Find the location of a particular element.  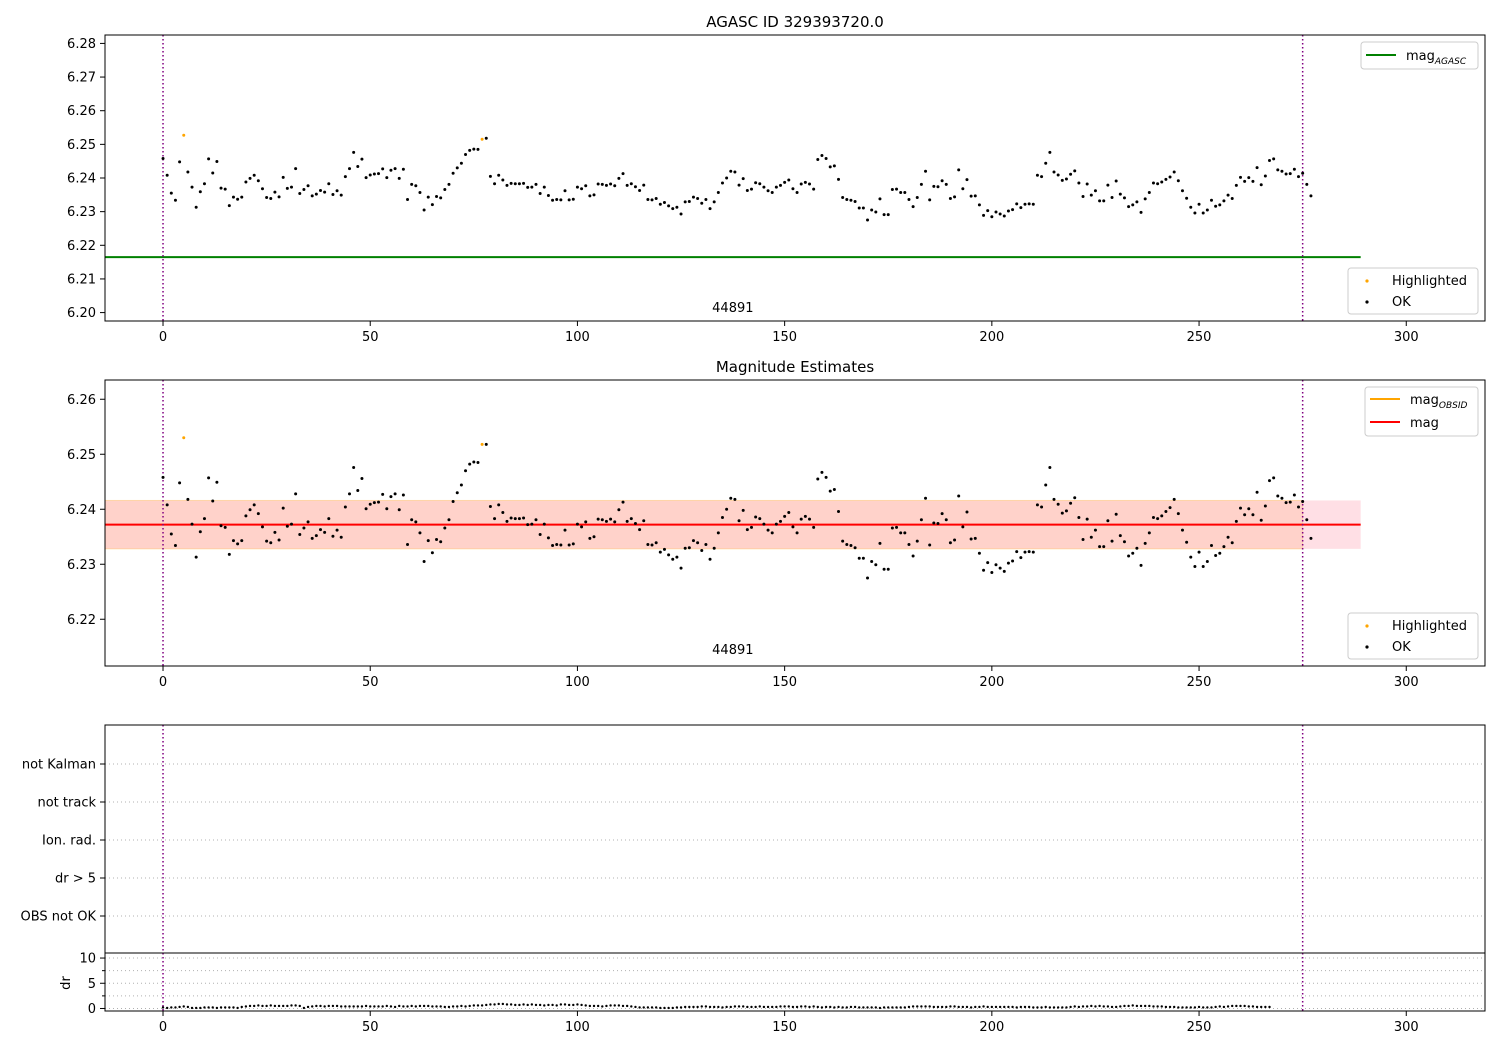

x-tick-label: 150 is located at coordinates (784, 682).